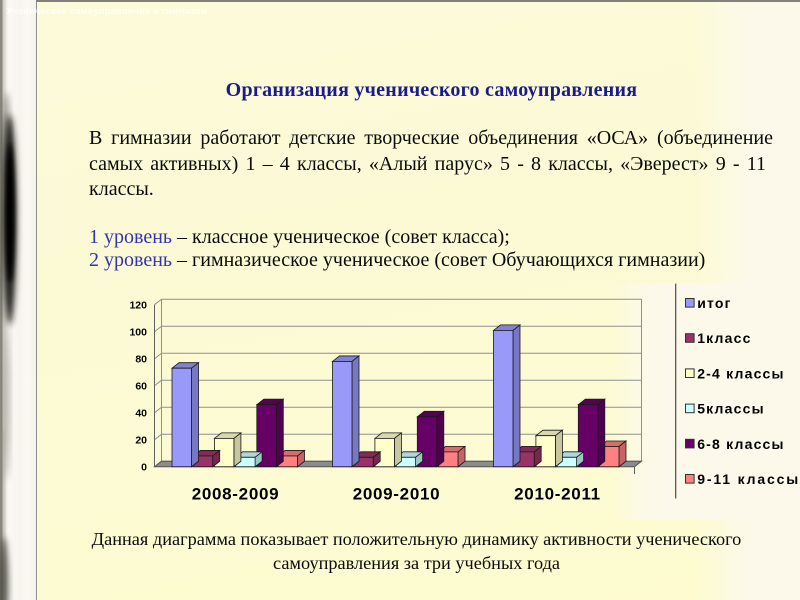 Image resolution: width=800 pixels, height=600 pixels. I want to click on svg-text: 0, so click(144, 467).